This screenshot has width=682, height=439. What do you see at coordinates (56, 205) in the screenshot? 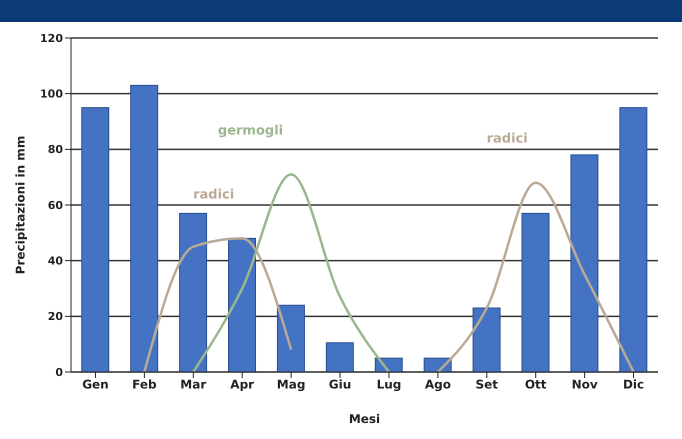
I see `y-tick-label: 60` at bounding box center [56, 205].